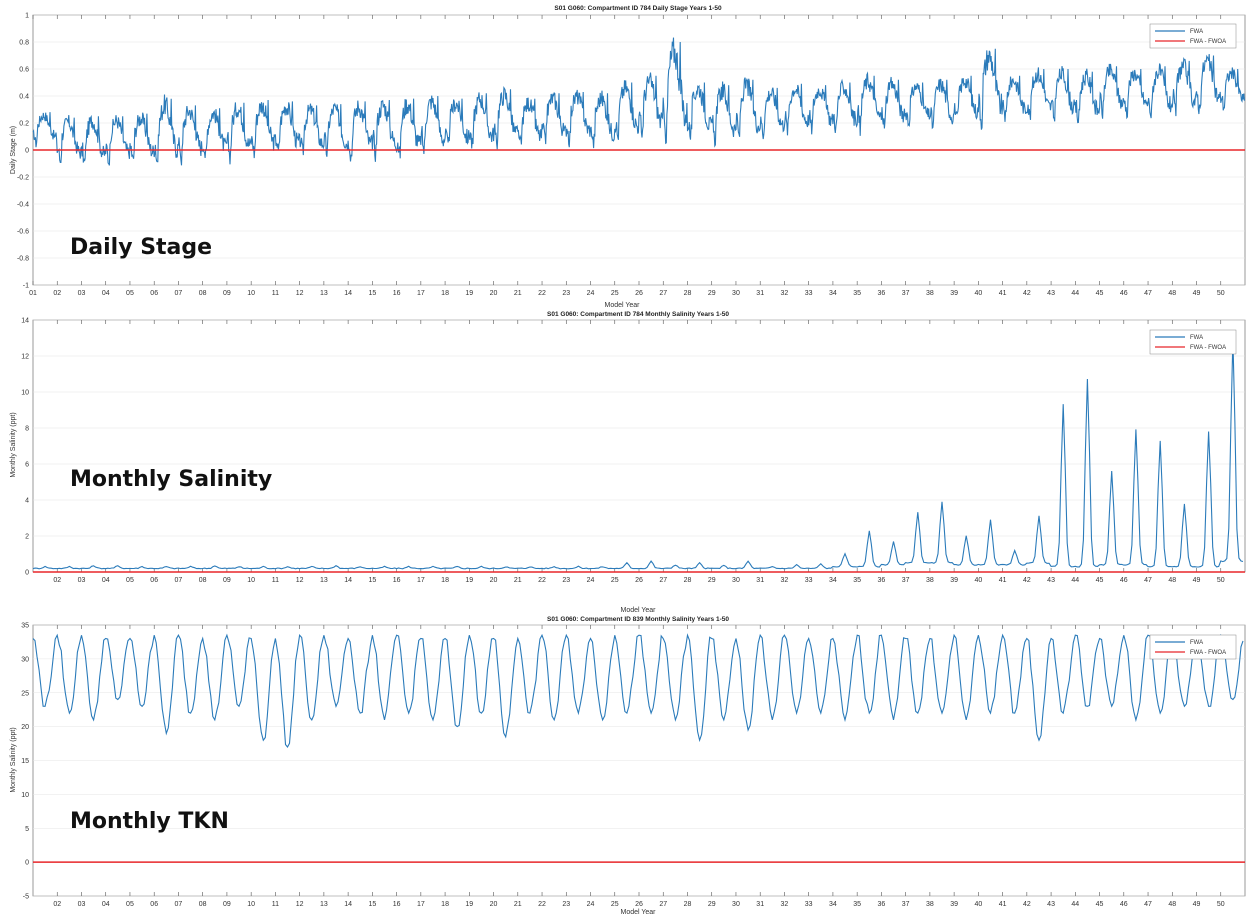 Image resolution: width=1246 pixels, height=918 pixels. What do you see at coordinates (27, 501) in the screenshot?
I see `y-tick-label: 4` at bounding box center [27, 501].